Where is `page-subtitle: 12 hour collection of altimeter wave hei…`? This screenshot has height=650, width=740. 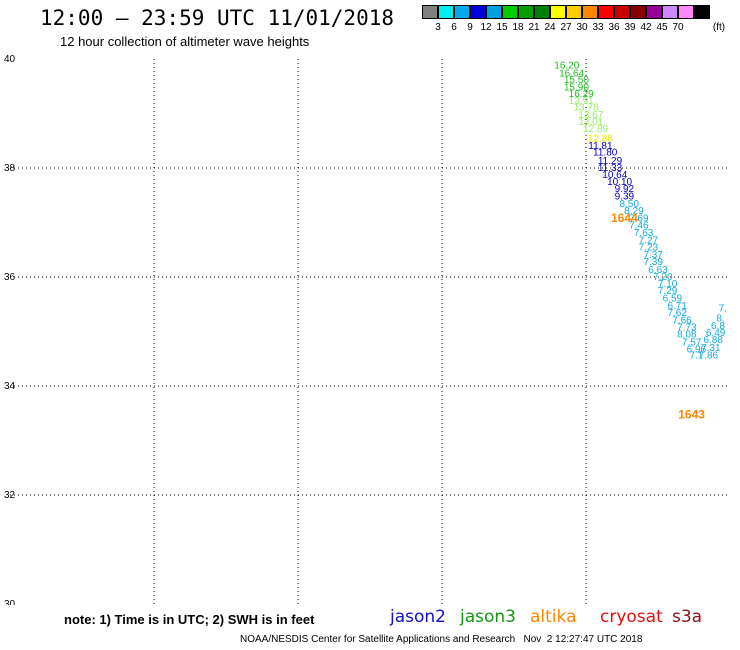 page-subtitle: 12 hour collection of altimeter wave hei… is located at coordinates (185, 41).